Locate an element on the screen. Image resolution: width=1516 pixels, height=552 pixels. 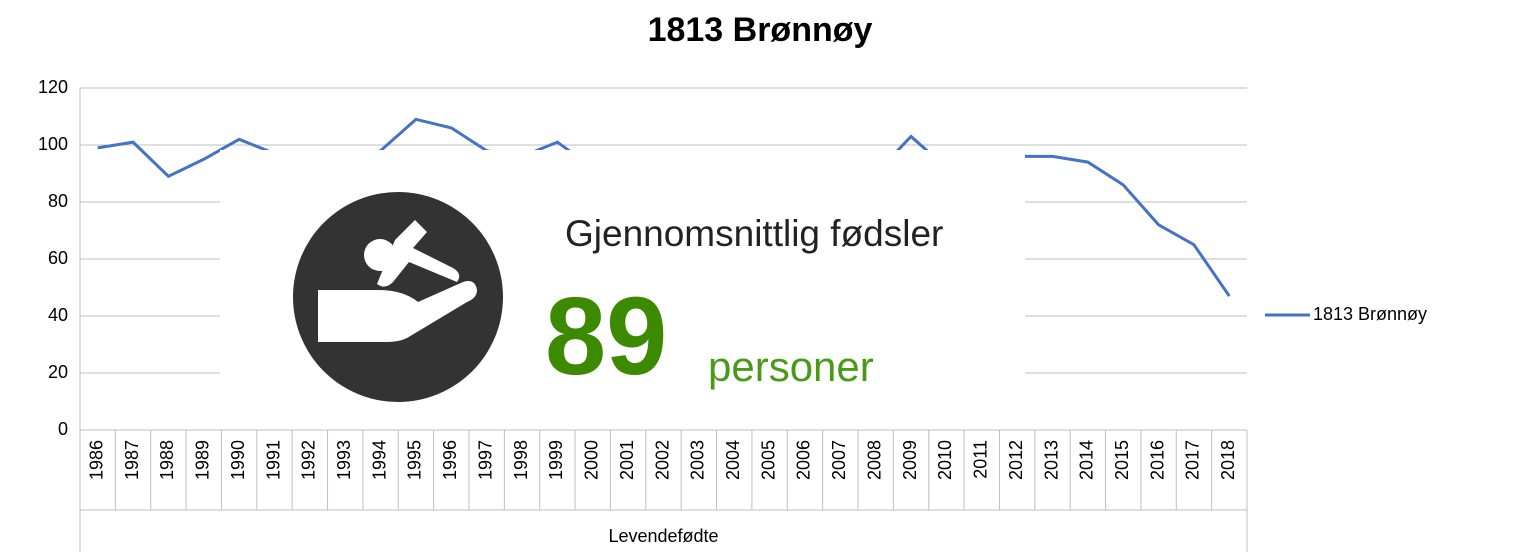
overlay-heading: Gjennomsnittlig fødsler is located at coordinates (754, 233).